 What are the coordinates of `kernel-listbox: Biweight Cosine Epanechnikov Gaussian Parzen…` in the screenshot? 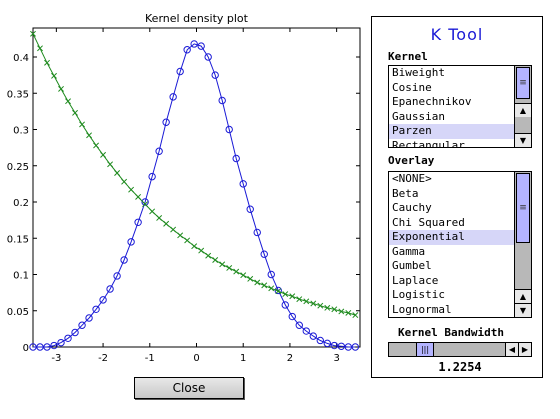 It's located at (460, 106).